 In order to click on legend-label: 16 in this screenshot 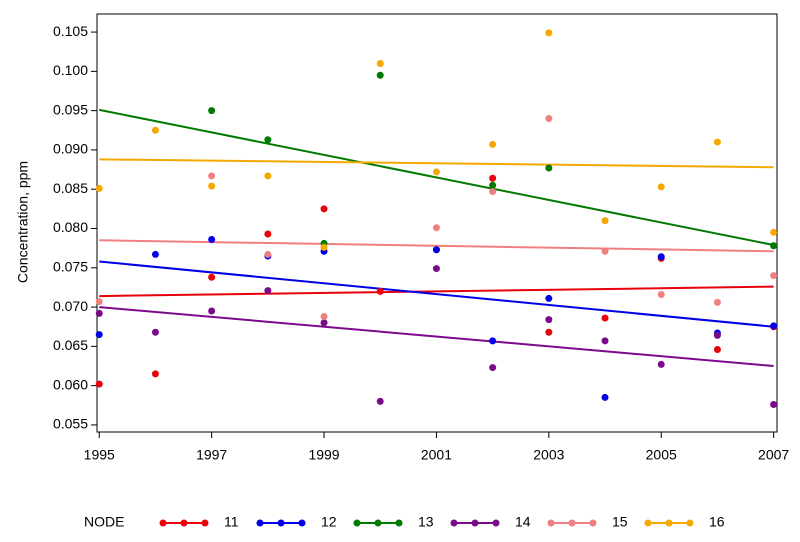, I will do `click(717, 522)`.